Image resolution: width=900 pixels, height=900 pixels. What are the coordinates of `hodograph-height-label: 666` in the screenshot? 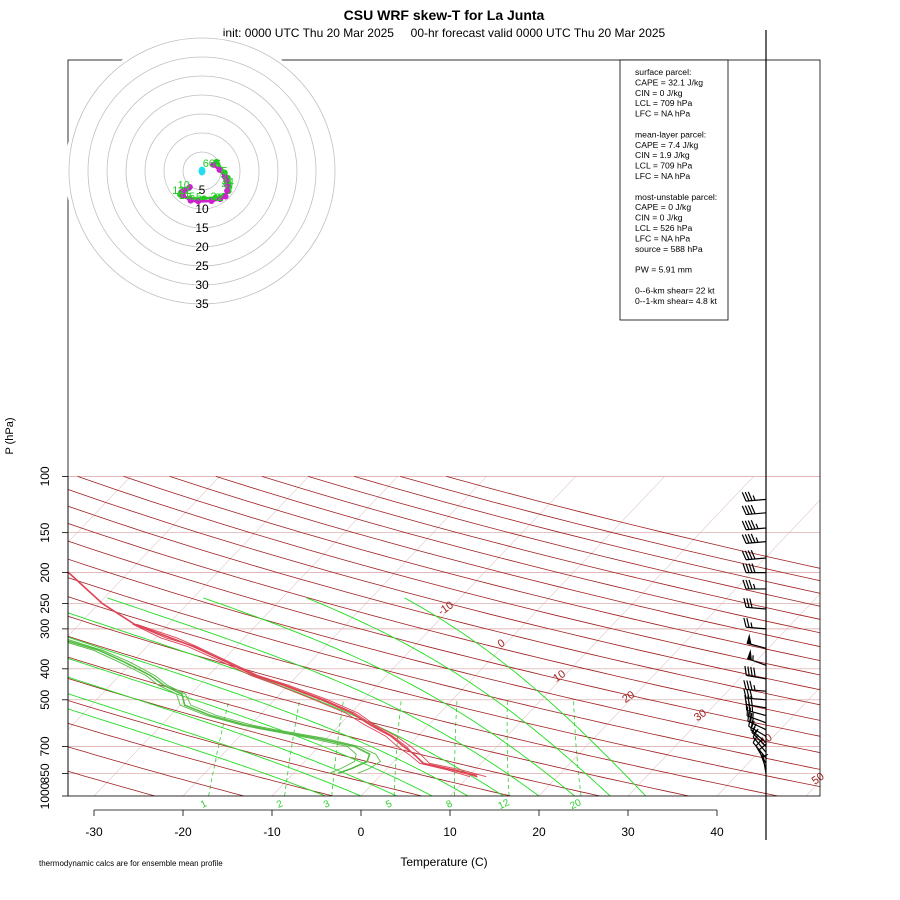 It's located at (212, 164).